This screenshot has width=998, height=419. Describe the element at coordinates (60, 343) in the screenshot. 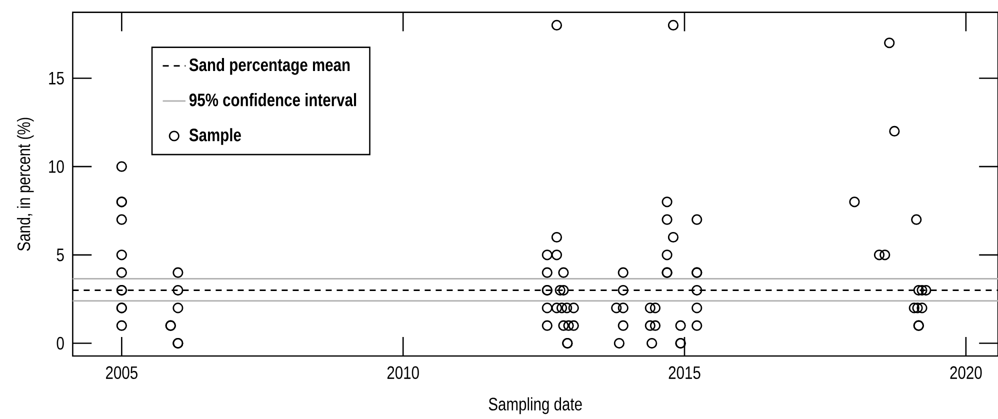

I see `y-tick-label: 0` at that location.